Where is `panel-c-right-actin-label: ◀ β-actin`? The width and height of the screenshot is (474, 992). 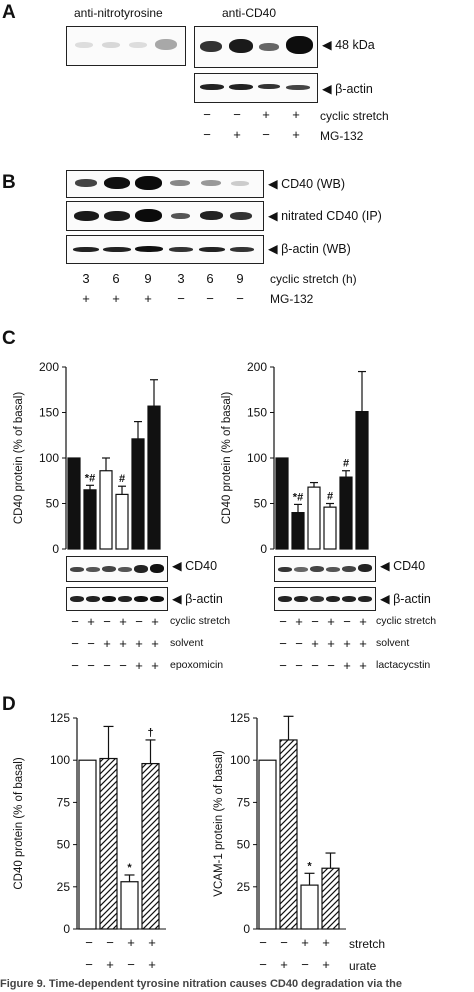 panel-c-right-actin-label: ◀ β-actin is located at coordinates (405, 599).